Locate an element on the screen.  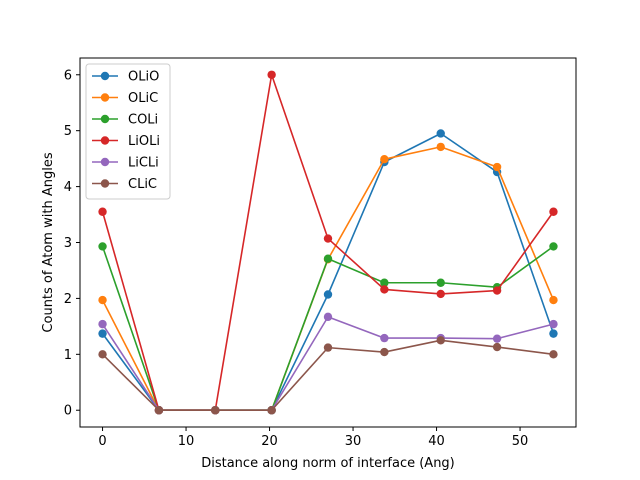
legend-item-olic: OLiC is located at coordinates (125, 98).